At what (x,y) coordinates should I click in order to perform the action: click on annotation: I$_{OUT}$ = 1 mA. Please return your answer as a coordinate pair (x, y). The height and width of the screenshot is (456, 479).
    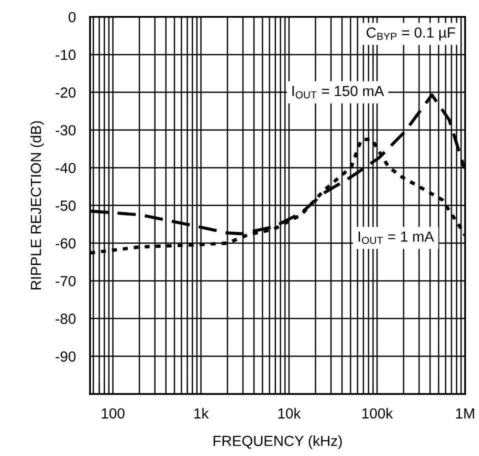
    Looking at the image, I should click on (396, 238).